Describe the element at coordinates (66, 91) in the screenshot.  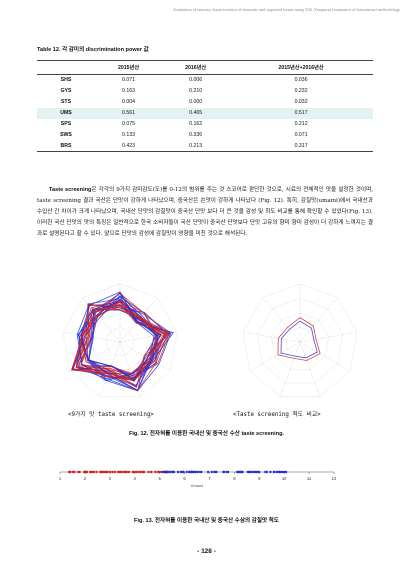
I see `row-name: GYS` at that location.